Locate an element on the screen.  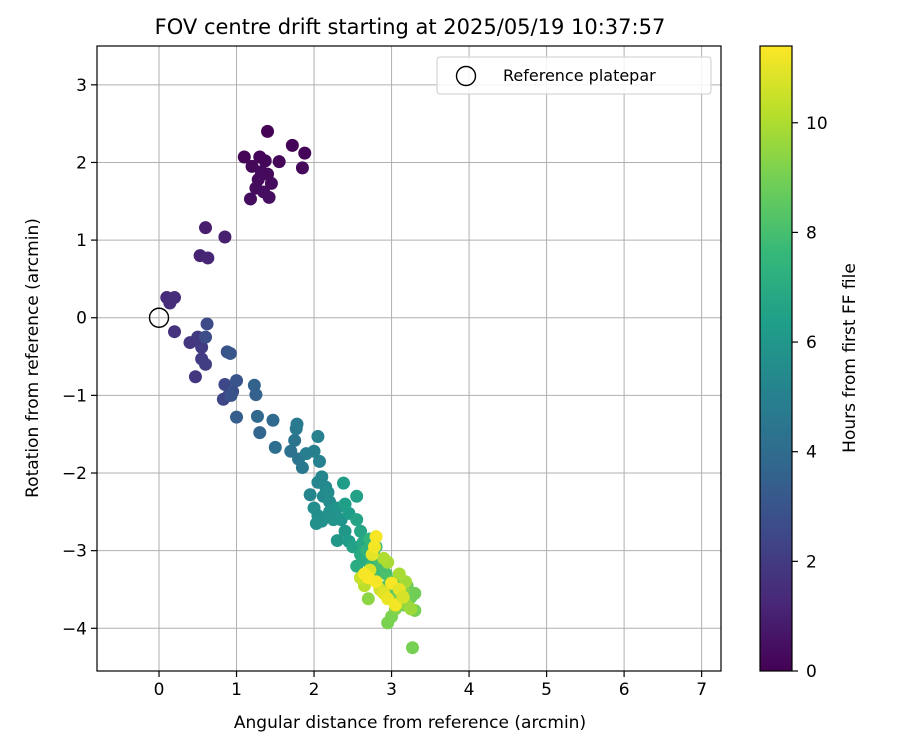
x-tick-label: 1 is located at coordinates (236, 690).